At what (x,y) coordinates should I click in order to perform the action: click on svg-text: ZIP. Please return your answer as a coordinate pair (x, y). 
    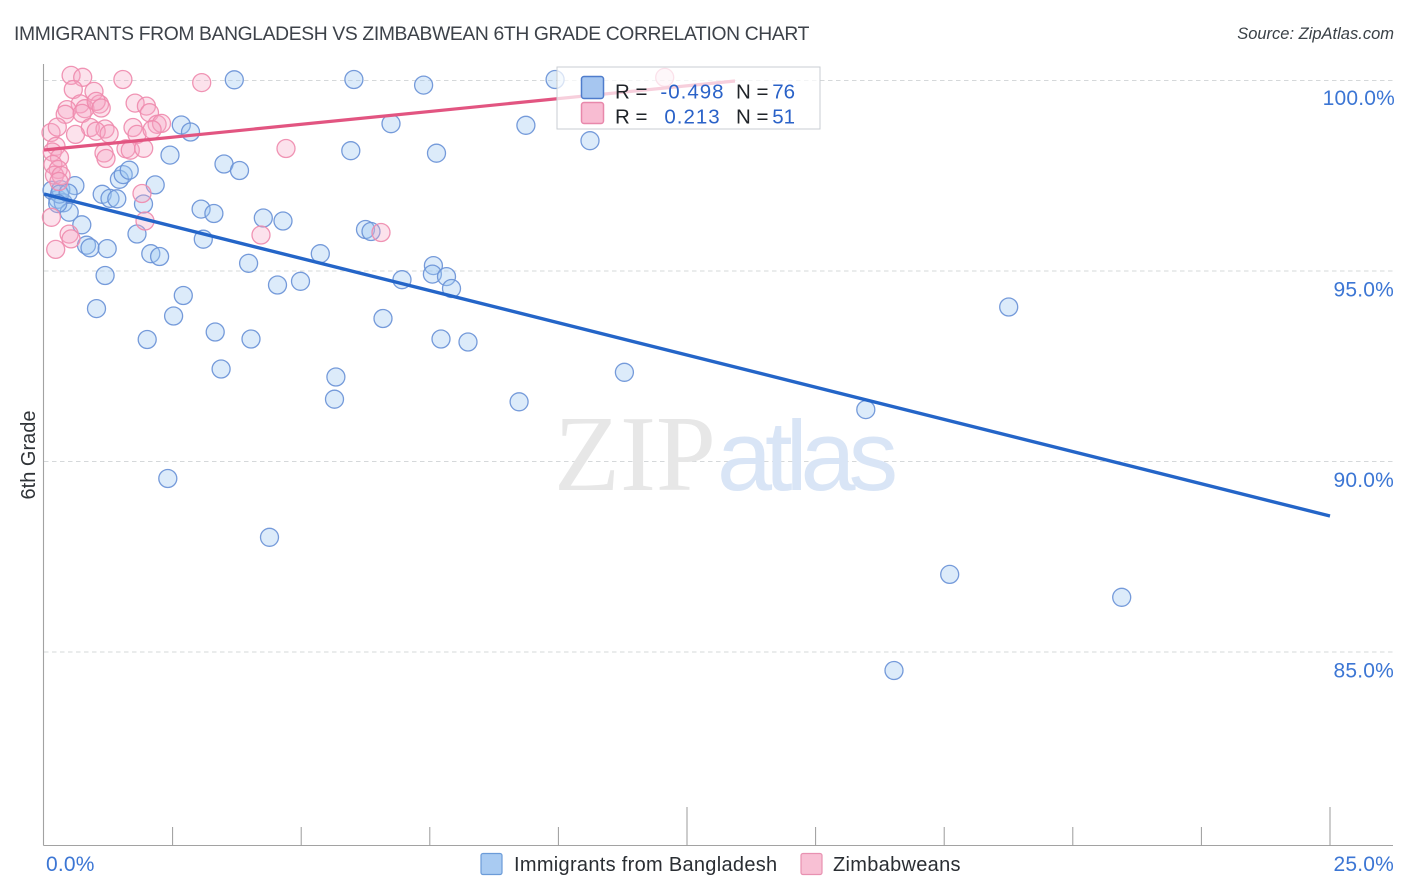
    Looking at the image, I should click on (635, 454).